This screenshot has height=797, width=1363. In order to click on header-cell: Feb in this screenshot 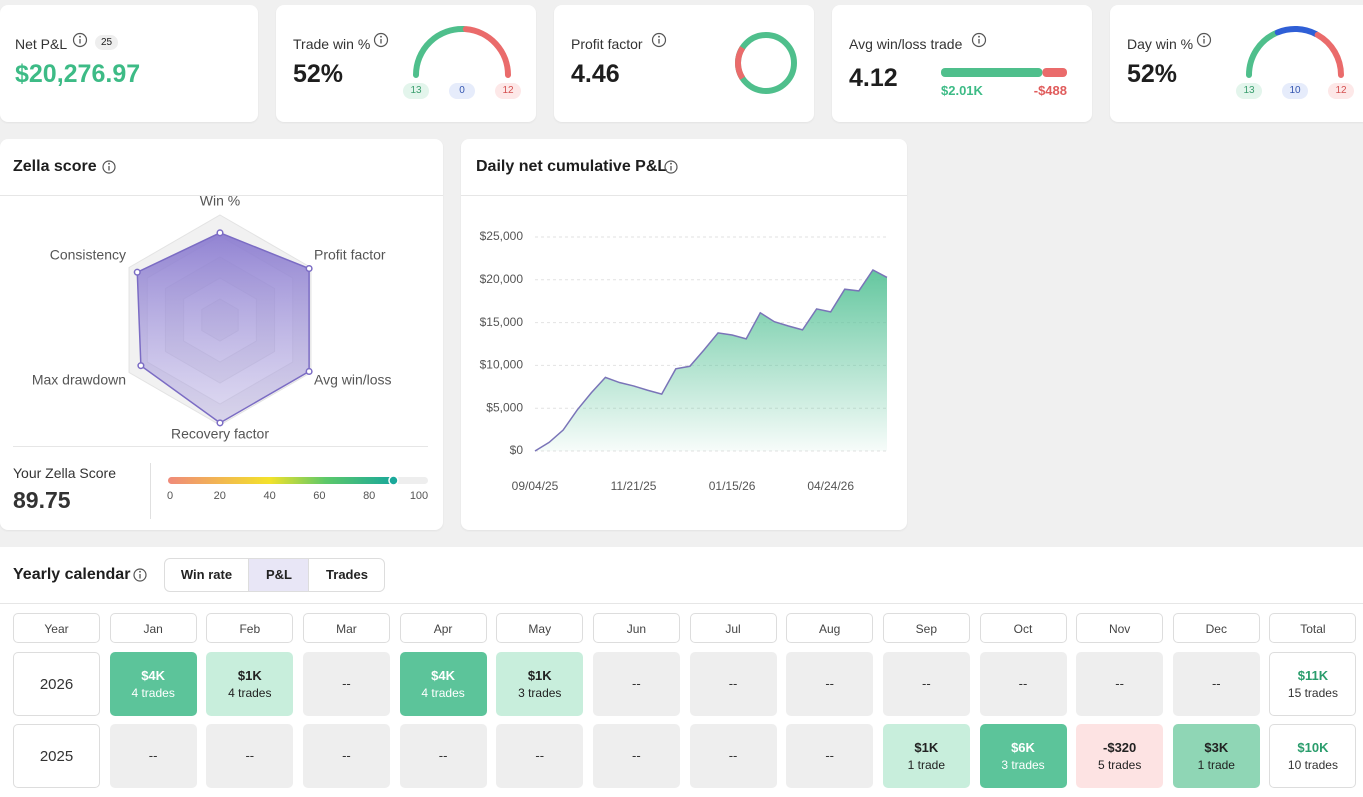, I will do `click(250, 628)`.